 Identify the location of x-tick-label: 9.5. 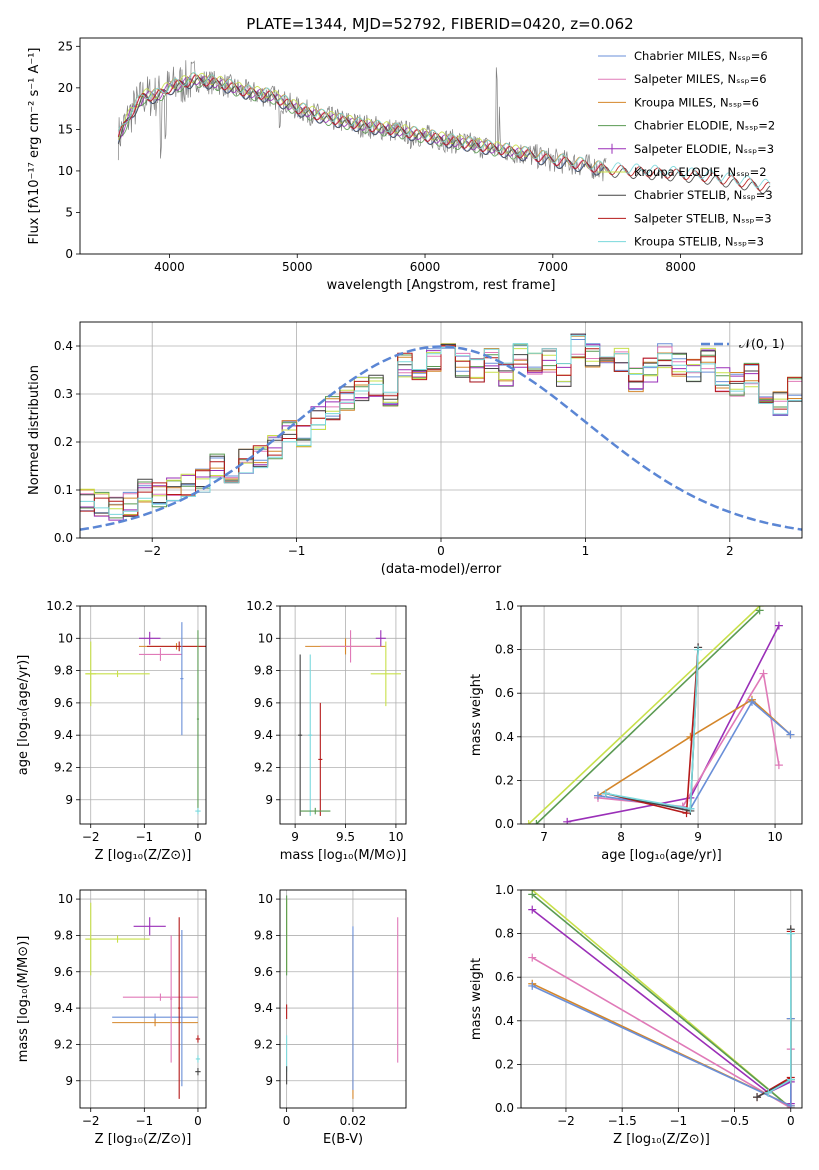
(345, 837).